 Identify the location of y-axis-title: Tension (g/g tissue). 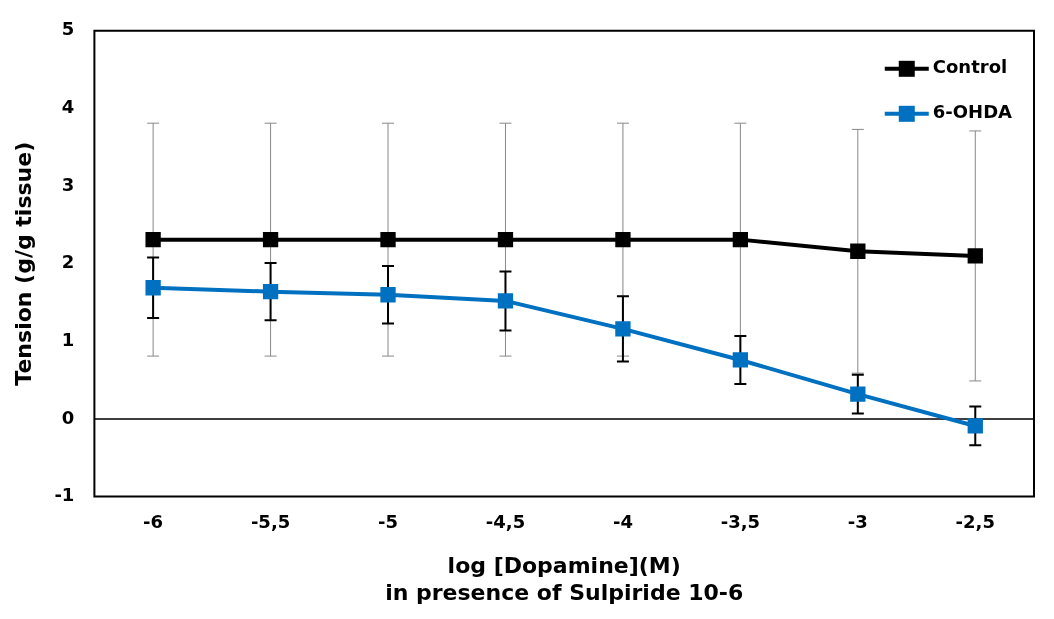
(23, 263).